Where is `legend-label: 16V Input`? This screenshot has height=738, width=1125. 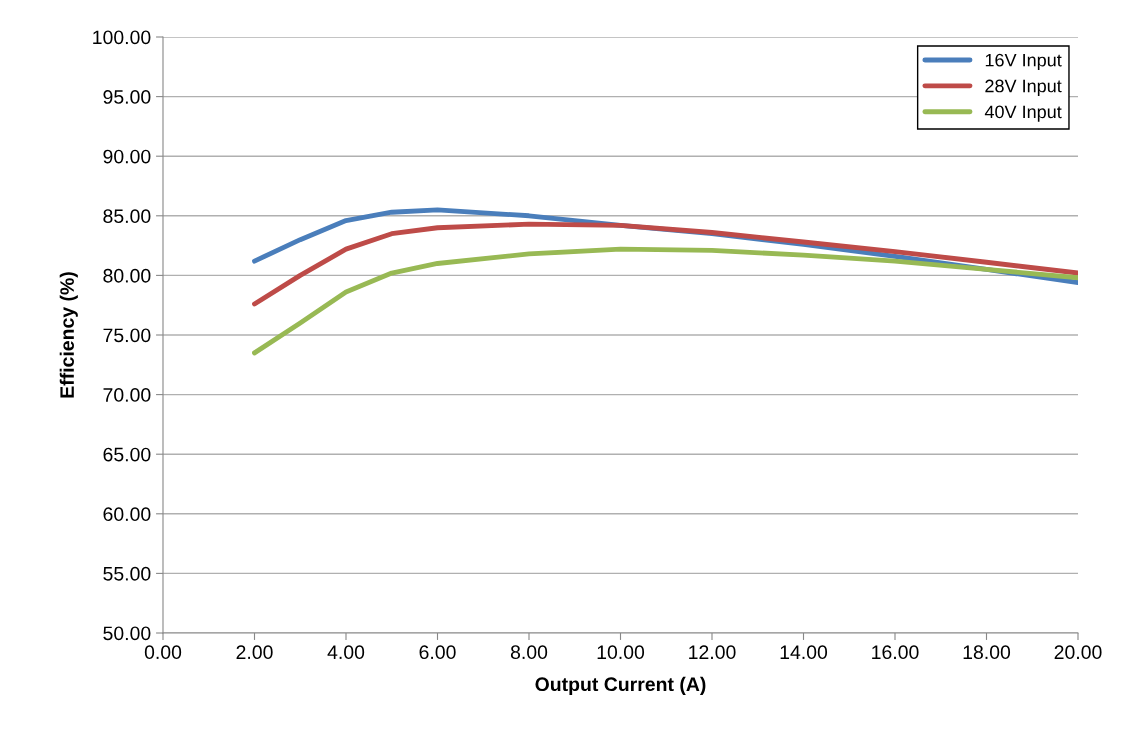 legend-label: 16V Input is located at coordinates (1023, 62).